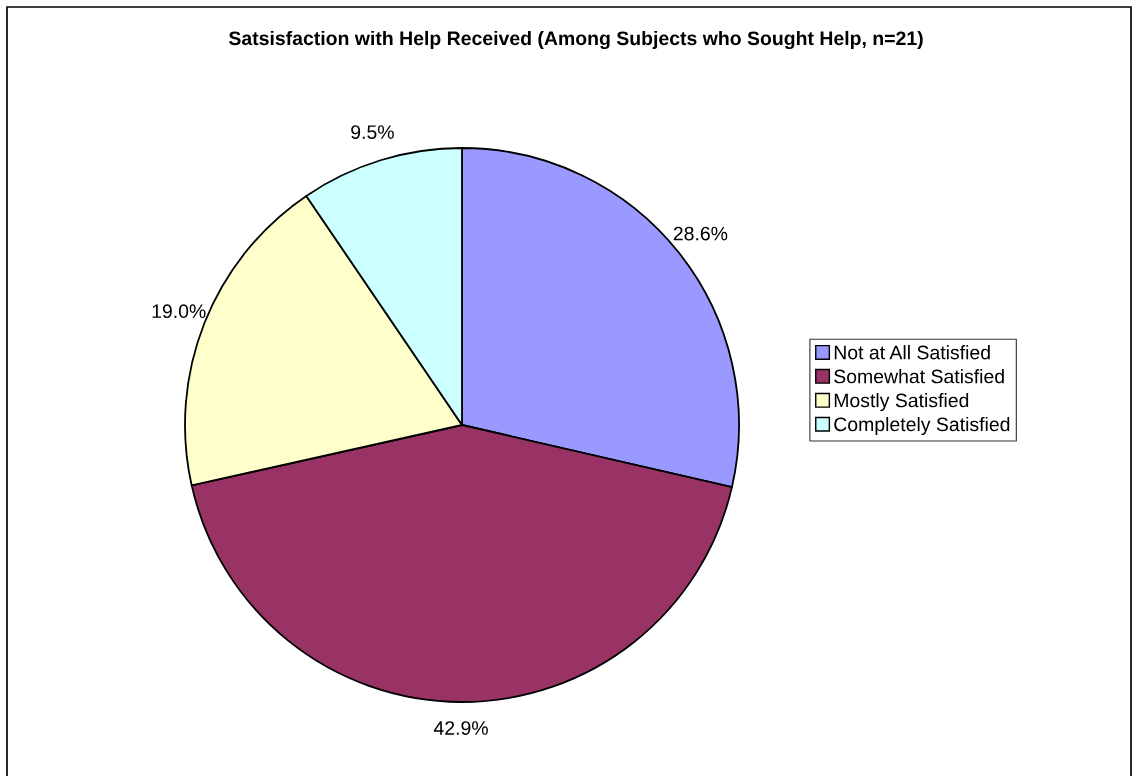 The width and height of the screenshot is (1137, 776). Describe the element at coordinates (372, 132) in the screenshot. I see `data-label: 9.5%` at that location.